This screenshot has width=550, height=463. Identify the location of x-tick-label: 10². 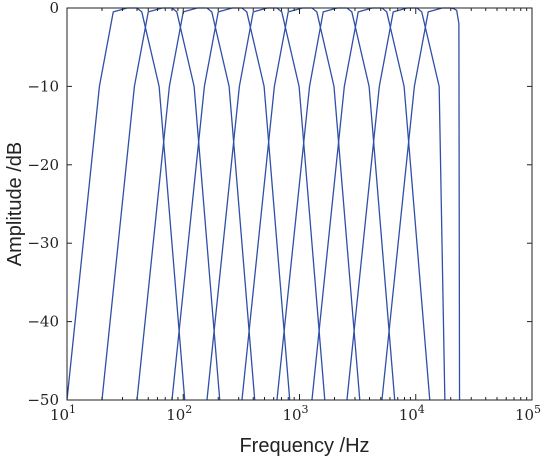
(179, 413).